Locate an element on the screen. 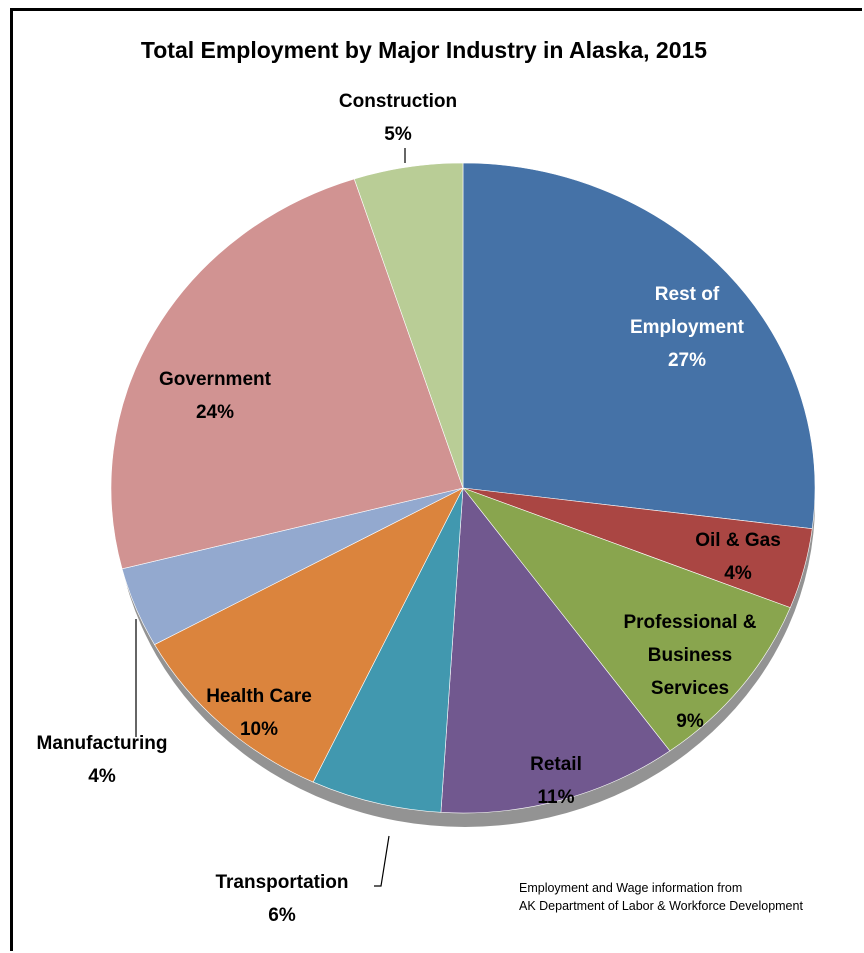 The image size is (864, 953). label-oil-and-gas-line-1: Oil & Gas is located at coordinates (738, 540).